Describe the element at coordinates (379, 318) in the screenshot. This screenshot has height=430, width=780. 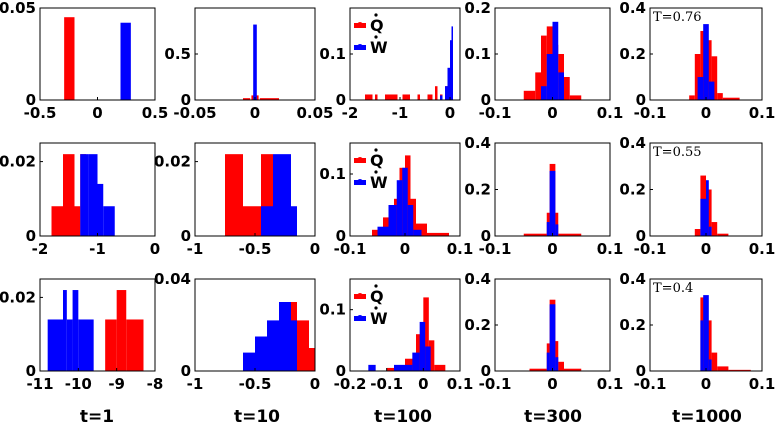
I see `legend-label-w-r3c3: W` at that location.